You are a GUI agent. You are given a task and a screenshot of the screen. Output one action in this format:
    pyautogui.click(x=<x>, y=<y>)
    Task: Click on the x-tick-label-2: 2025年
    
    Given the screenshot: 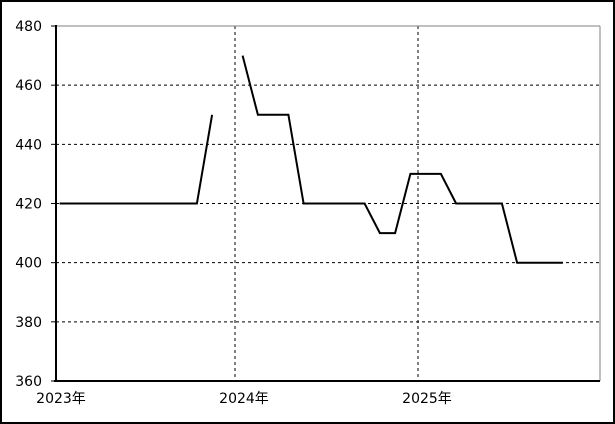 What is the action you would take?
    pyautogui.click(x=427, y=399)
    